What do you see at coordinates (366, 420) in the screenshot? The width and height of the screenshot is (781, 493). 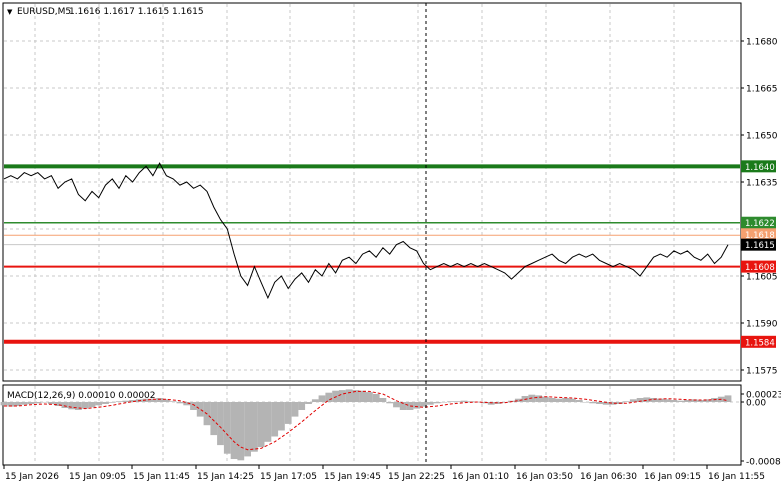 I see `macd-signal-line` at bounding box center [366, 420].